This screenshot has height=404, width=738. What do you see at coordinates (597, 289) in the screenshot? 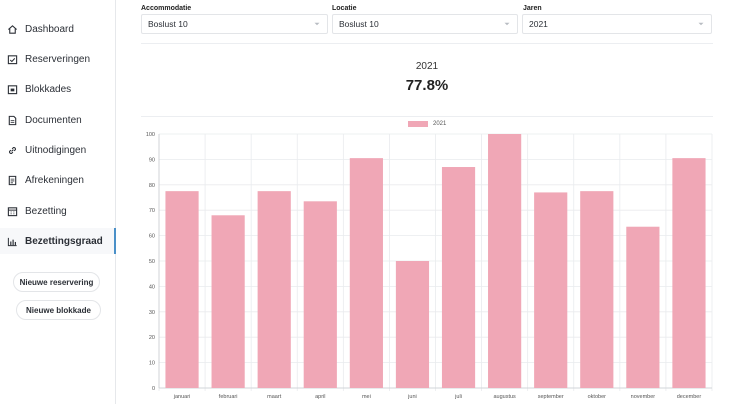
I see `bar-oktober` at bounding box center [597, 289].